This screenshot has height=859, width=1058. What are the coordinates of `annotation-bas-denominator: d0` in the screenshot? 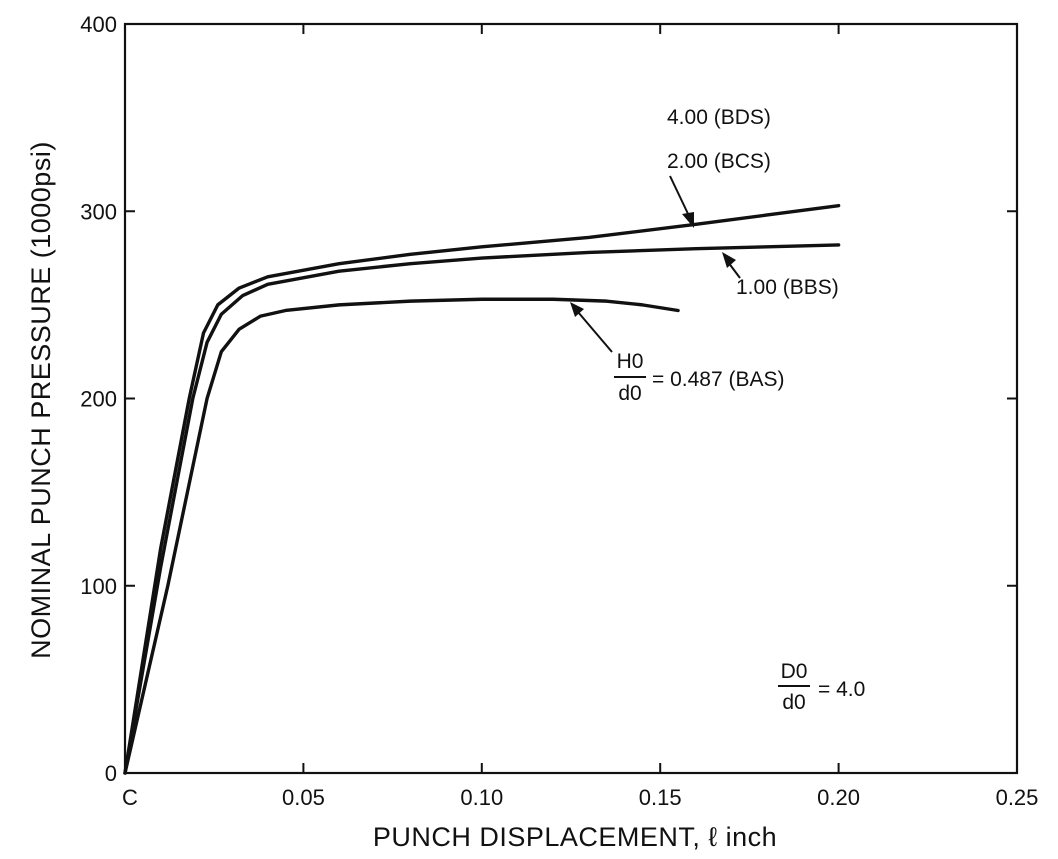 It's located at (629, 393).